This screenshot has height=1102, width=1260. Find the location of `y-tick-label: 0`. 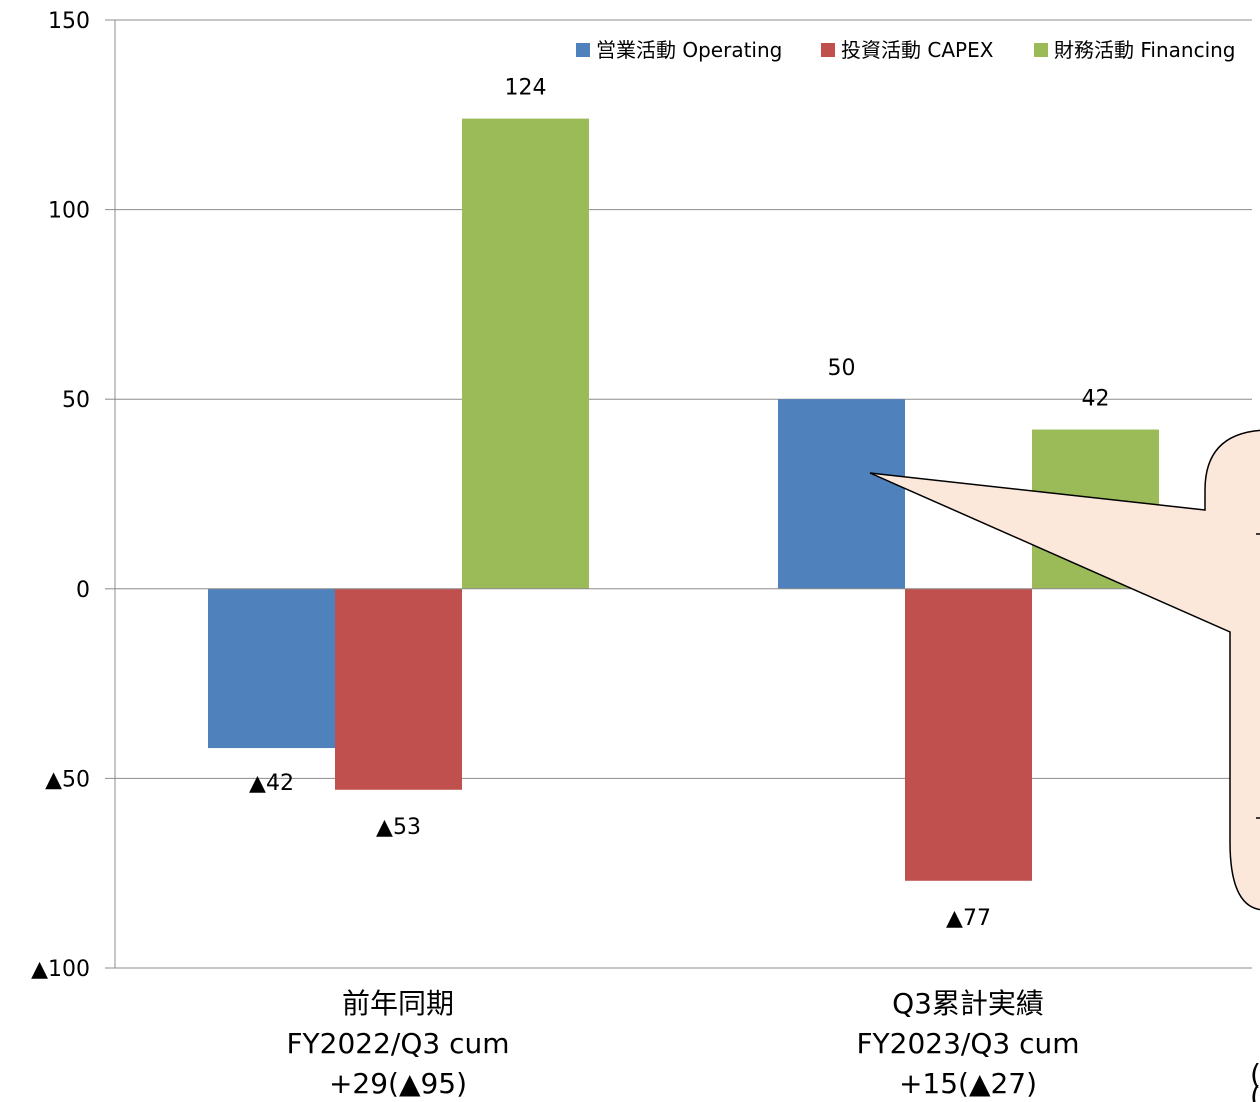

y-tick-label: 0 is located at coordinates (83, 590).